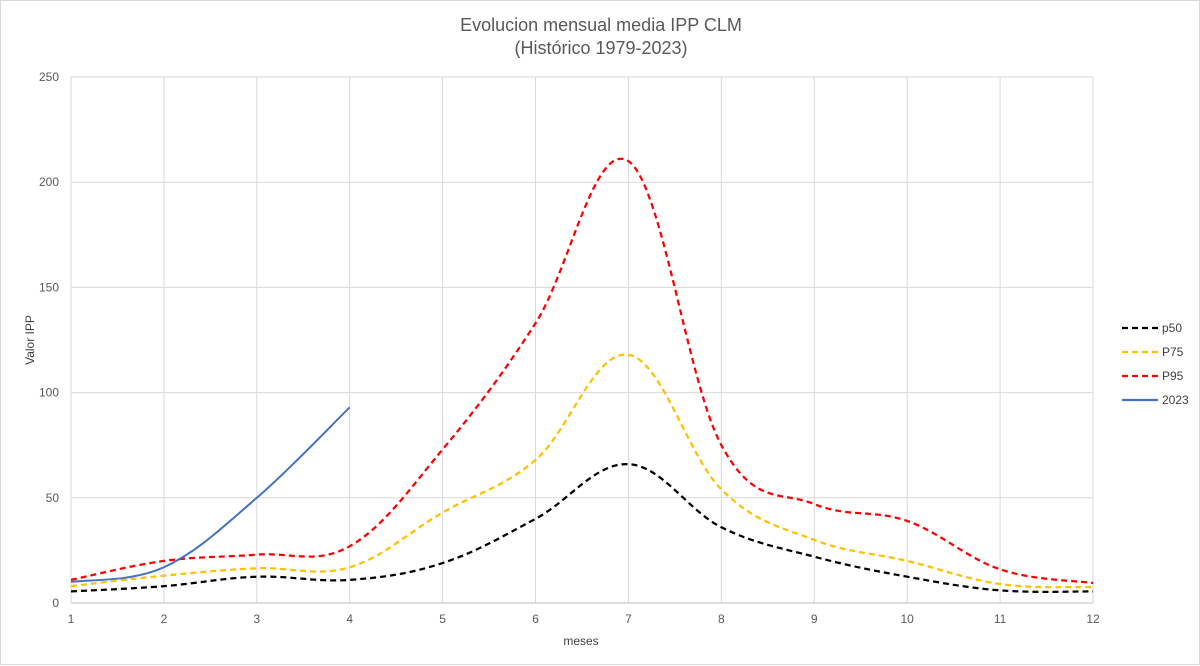 Image resolution: width=1200 pixels, height=666 pixels. I want to click on y-tick-label: 0, so click(55, 603).